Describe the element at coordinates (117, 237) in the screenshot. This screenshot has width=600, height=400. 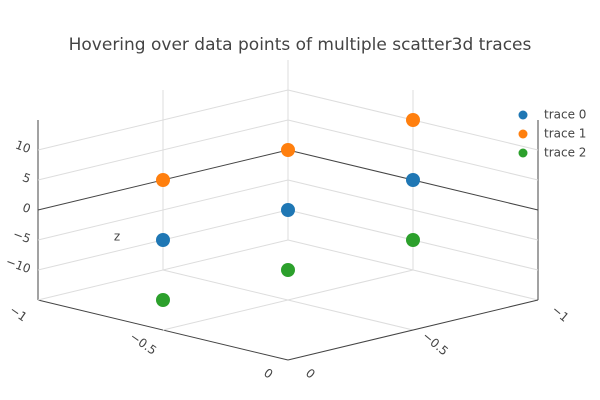
I see `z-axis-title: z` at that location.